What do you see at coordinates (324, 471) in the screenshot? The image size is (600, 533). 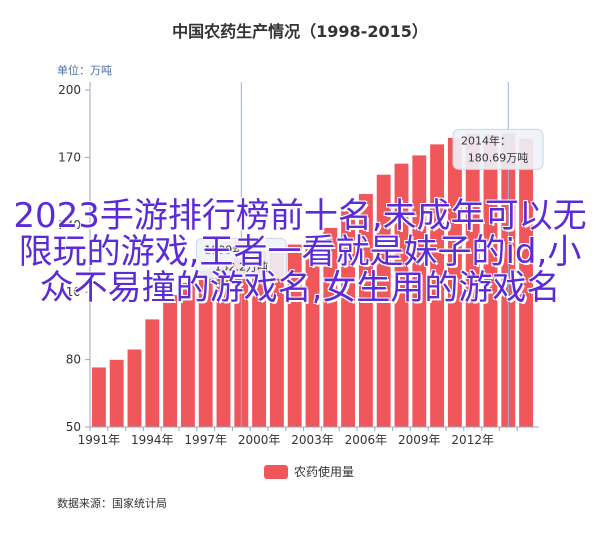 I see `legend-label: 农药使用量` at bounding box center [324, 471].